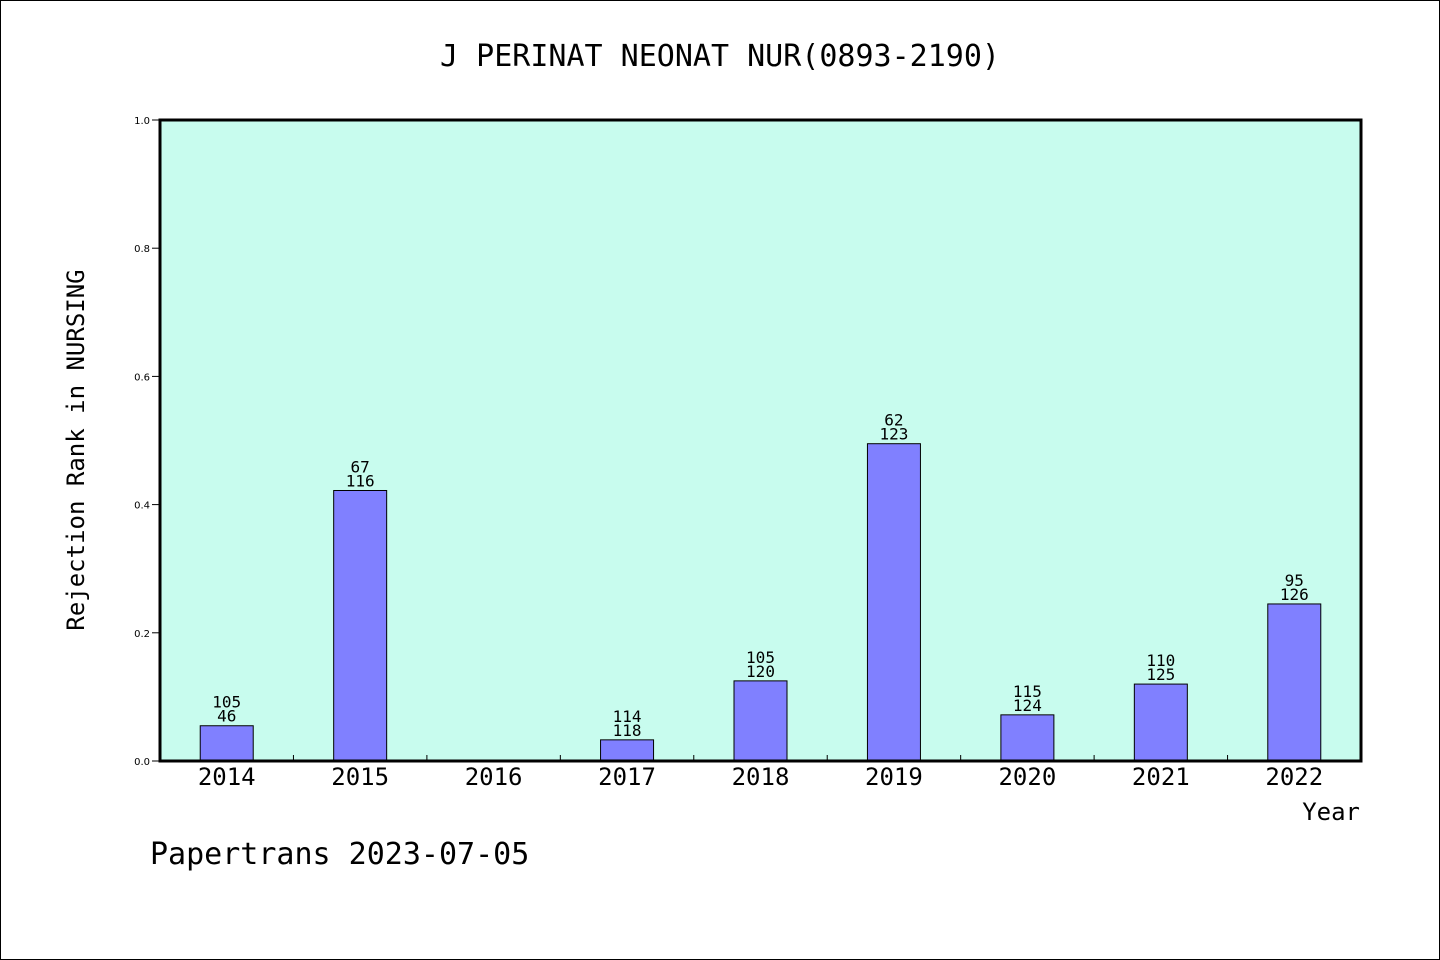  Describe the element at coordinates (360, 480) in the screenshot. I see `bar-label-bottom: 116` at that location.